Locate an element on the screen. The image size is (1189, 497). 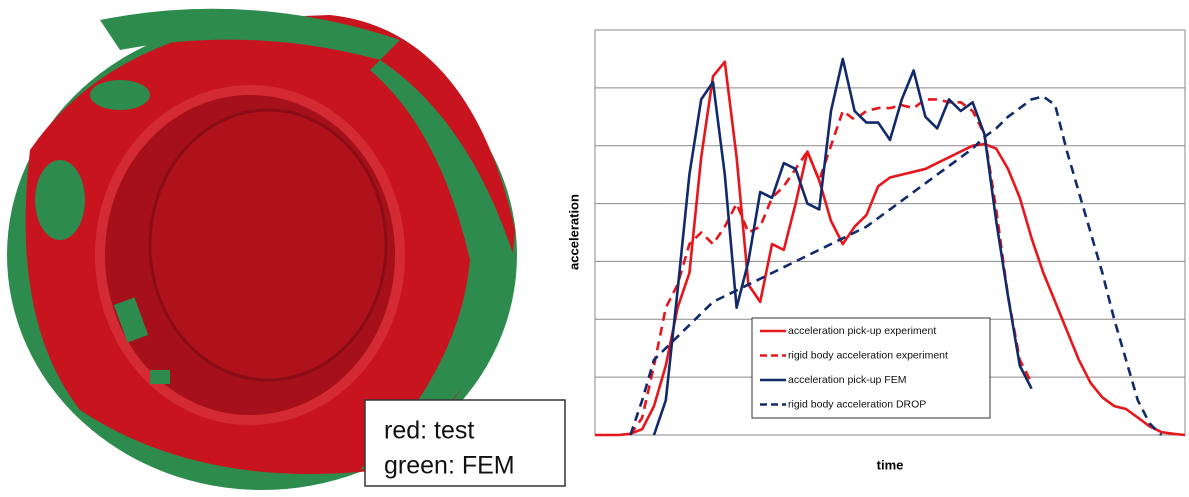
legend-label: rigid body acceleration DROP is located at coordinates (857, 404).